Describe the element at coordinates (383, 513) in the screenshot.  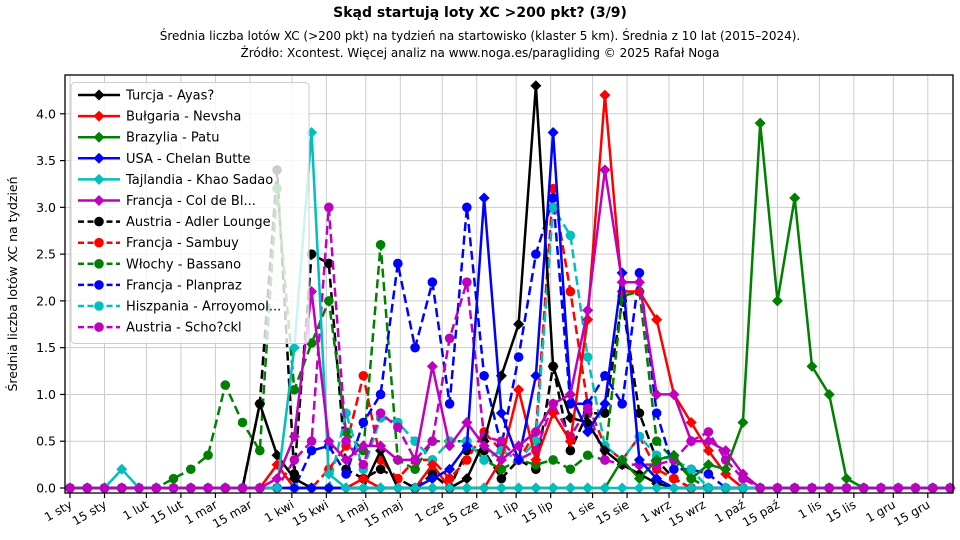
I see `x-tick-label: 15 maj` at that location.